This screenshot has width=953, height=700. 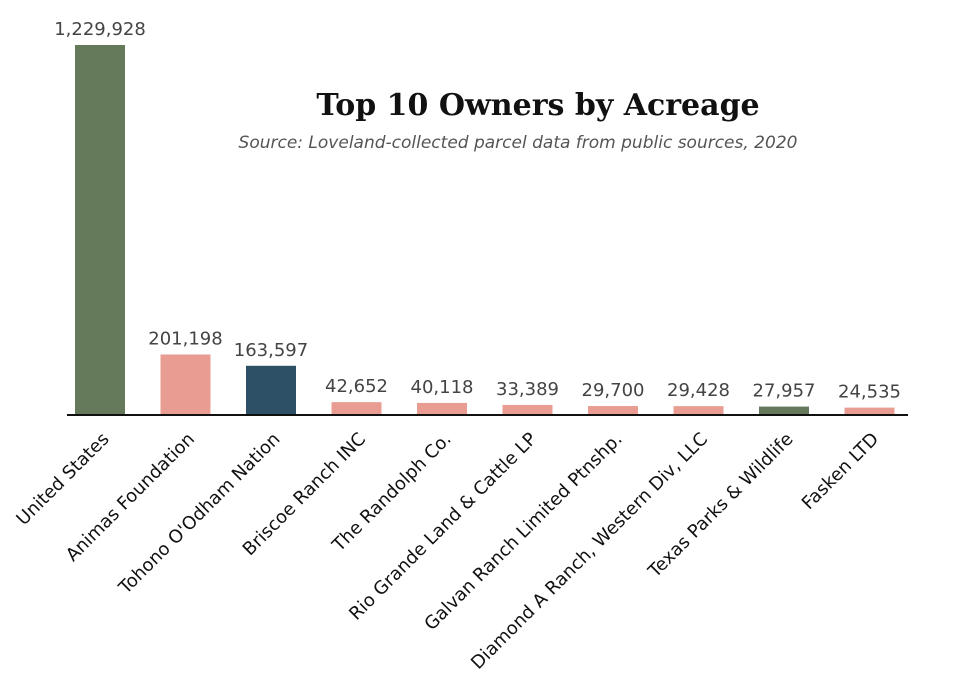 What do you see at coordinates (840, 471) in the screenshot?
I see `category-label: Fasken LTD` at bounding box center [840, 471].